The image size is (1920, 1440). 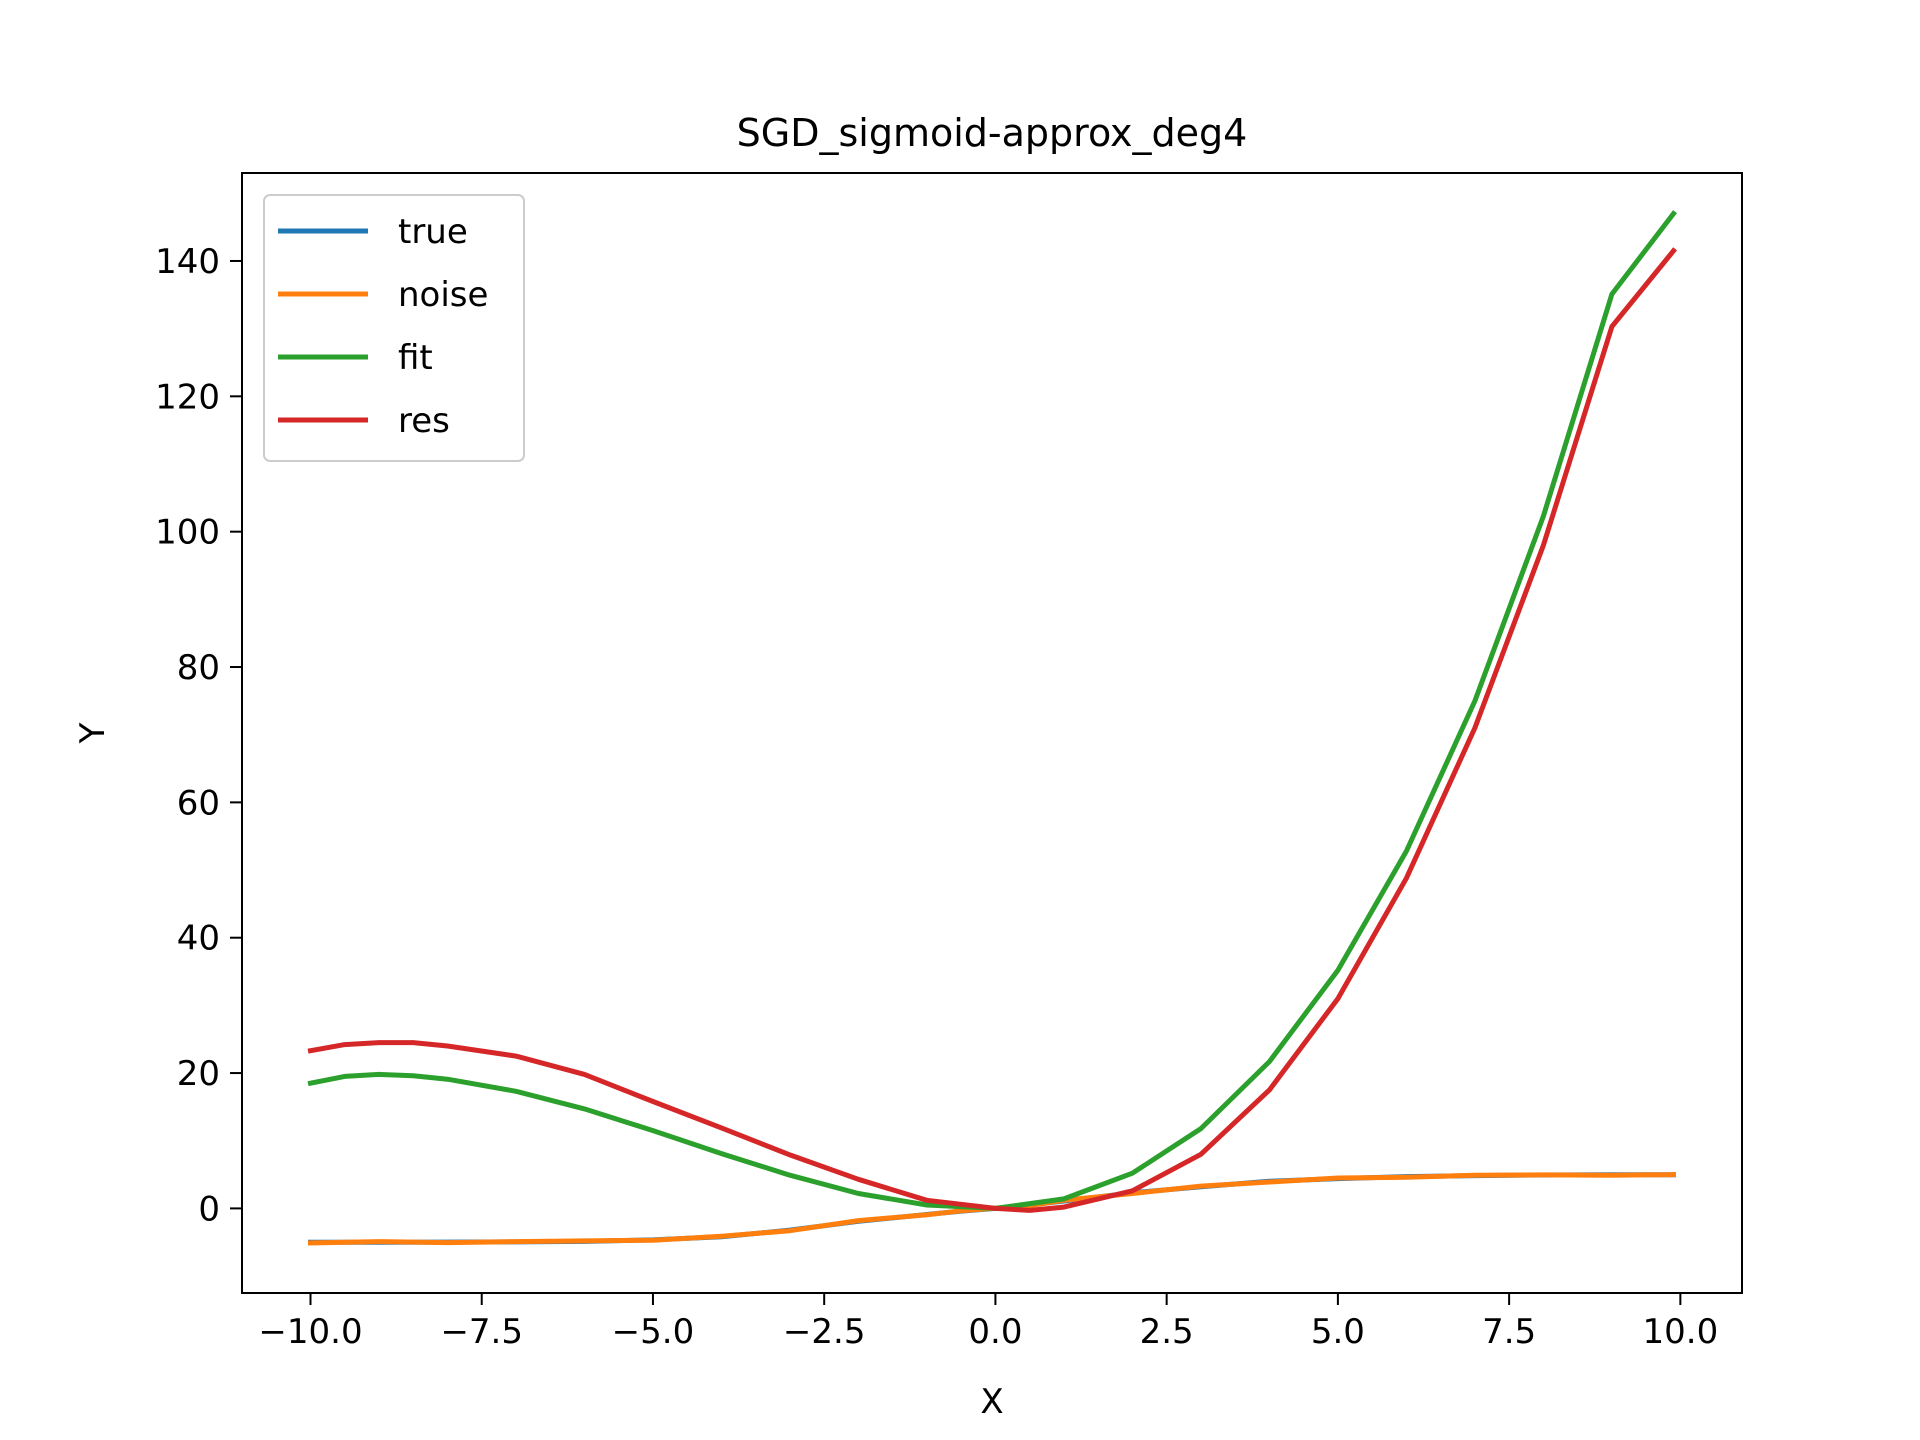 I want to click on x-tick-label: 0.0, so click(x=995, y=1332).